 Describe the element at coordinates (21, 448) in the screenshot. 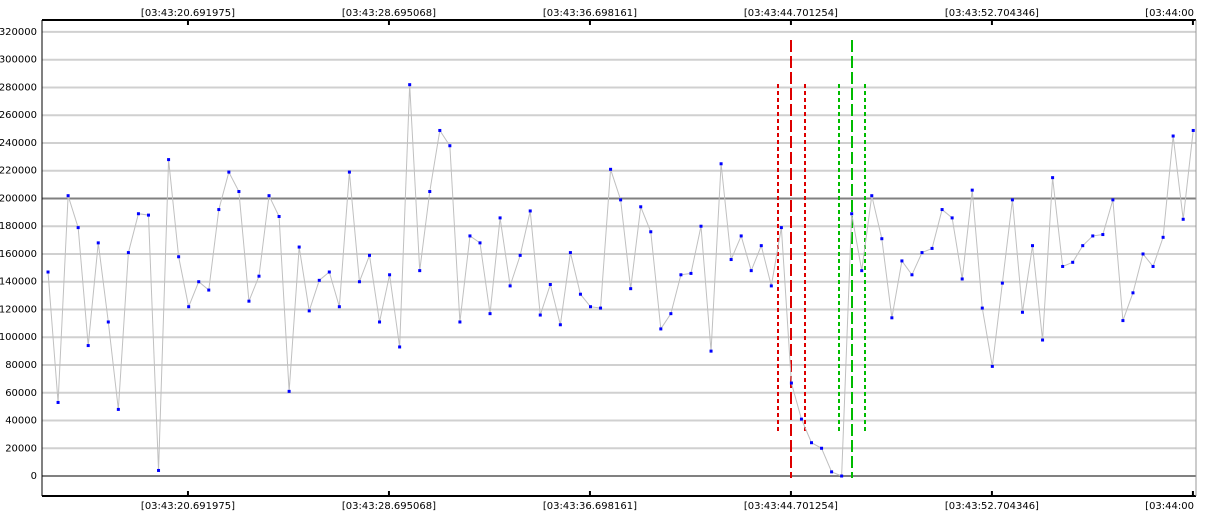

I see `y-tick-label: 20000` at that location.